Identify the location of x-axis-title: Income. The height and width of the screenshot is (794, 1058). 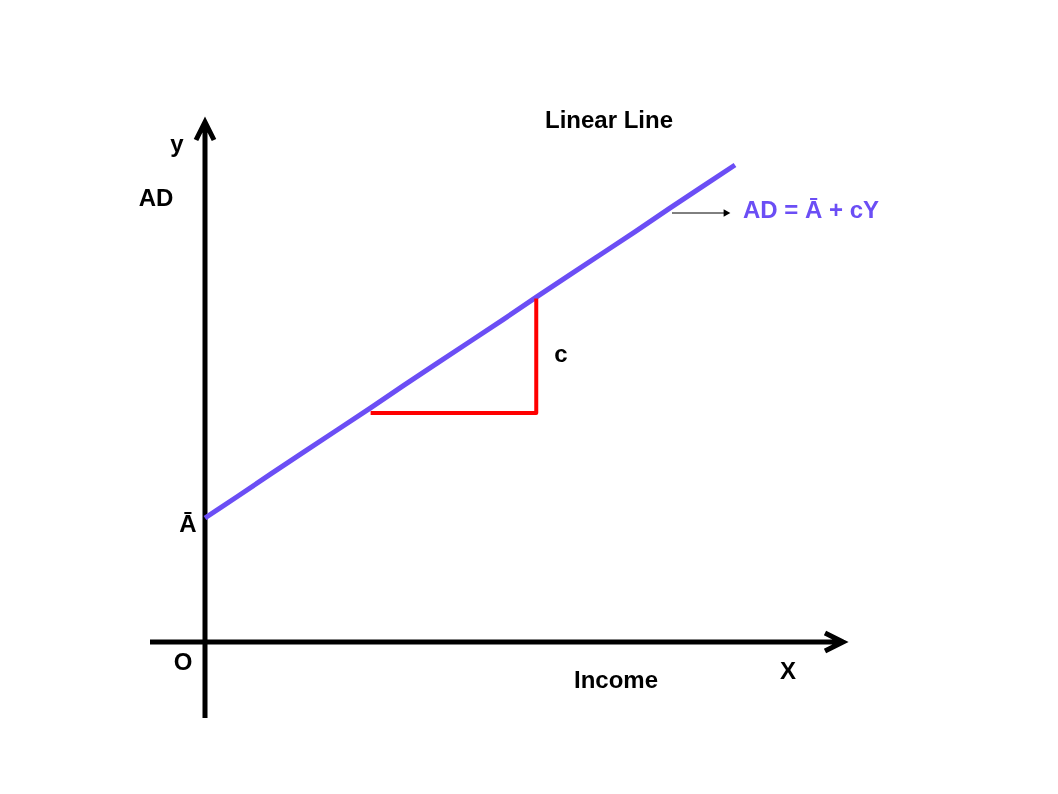
(616, 679).